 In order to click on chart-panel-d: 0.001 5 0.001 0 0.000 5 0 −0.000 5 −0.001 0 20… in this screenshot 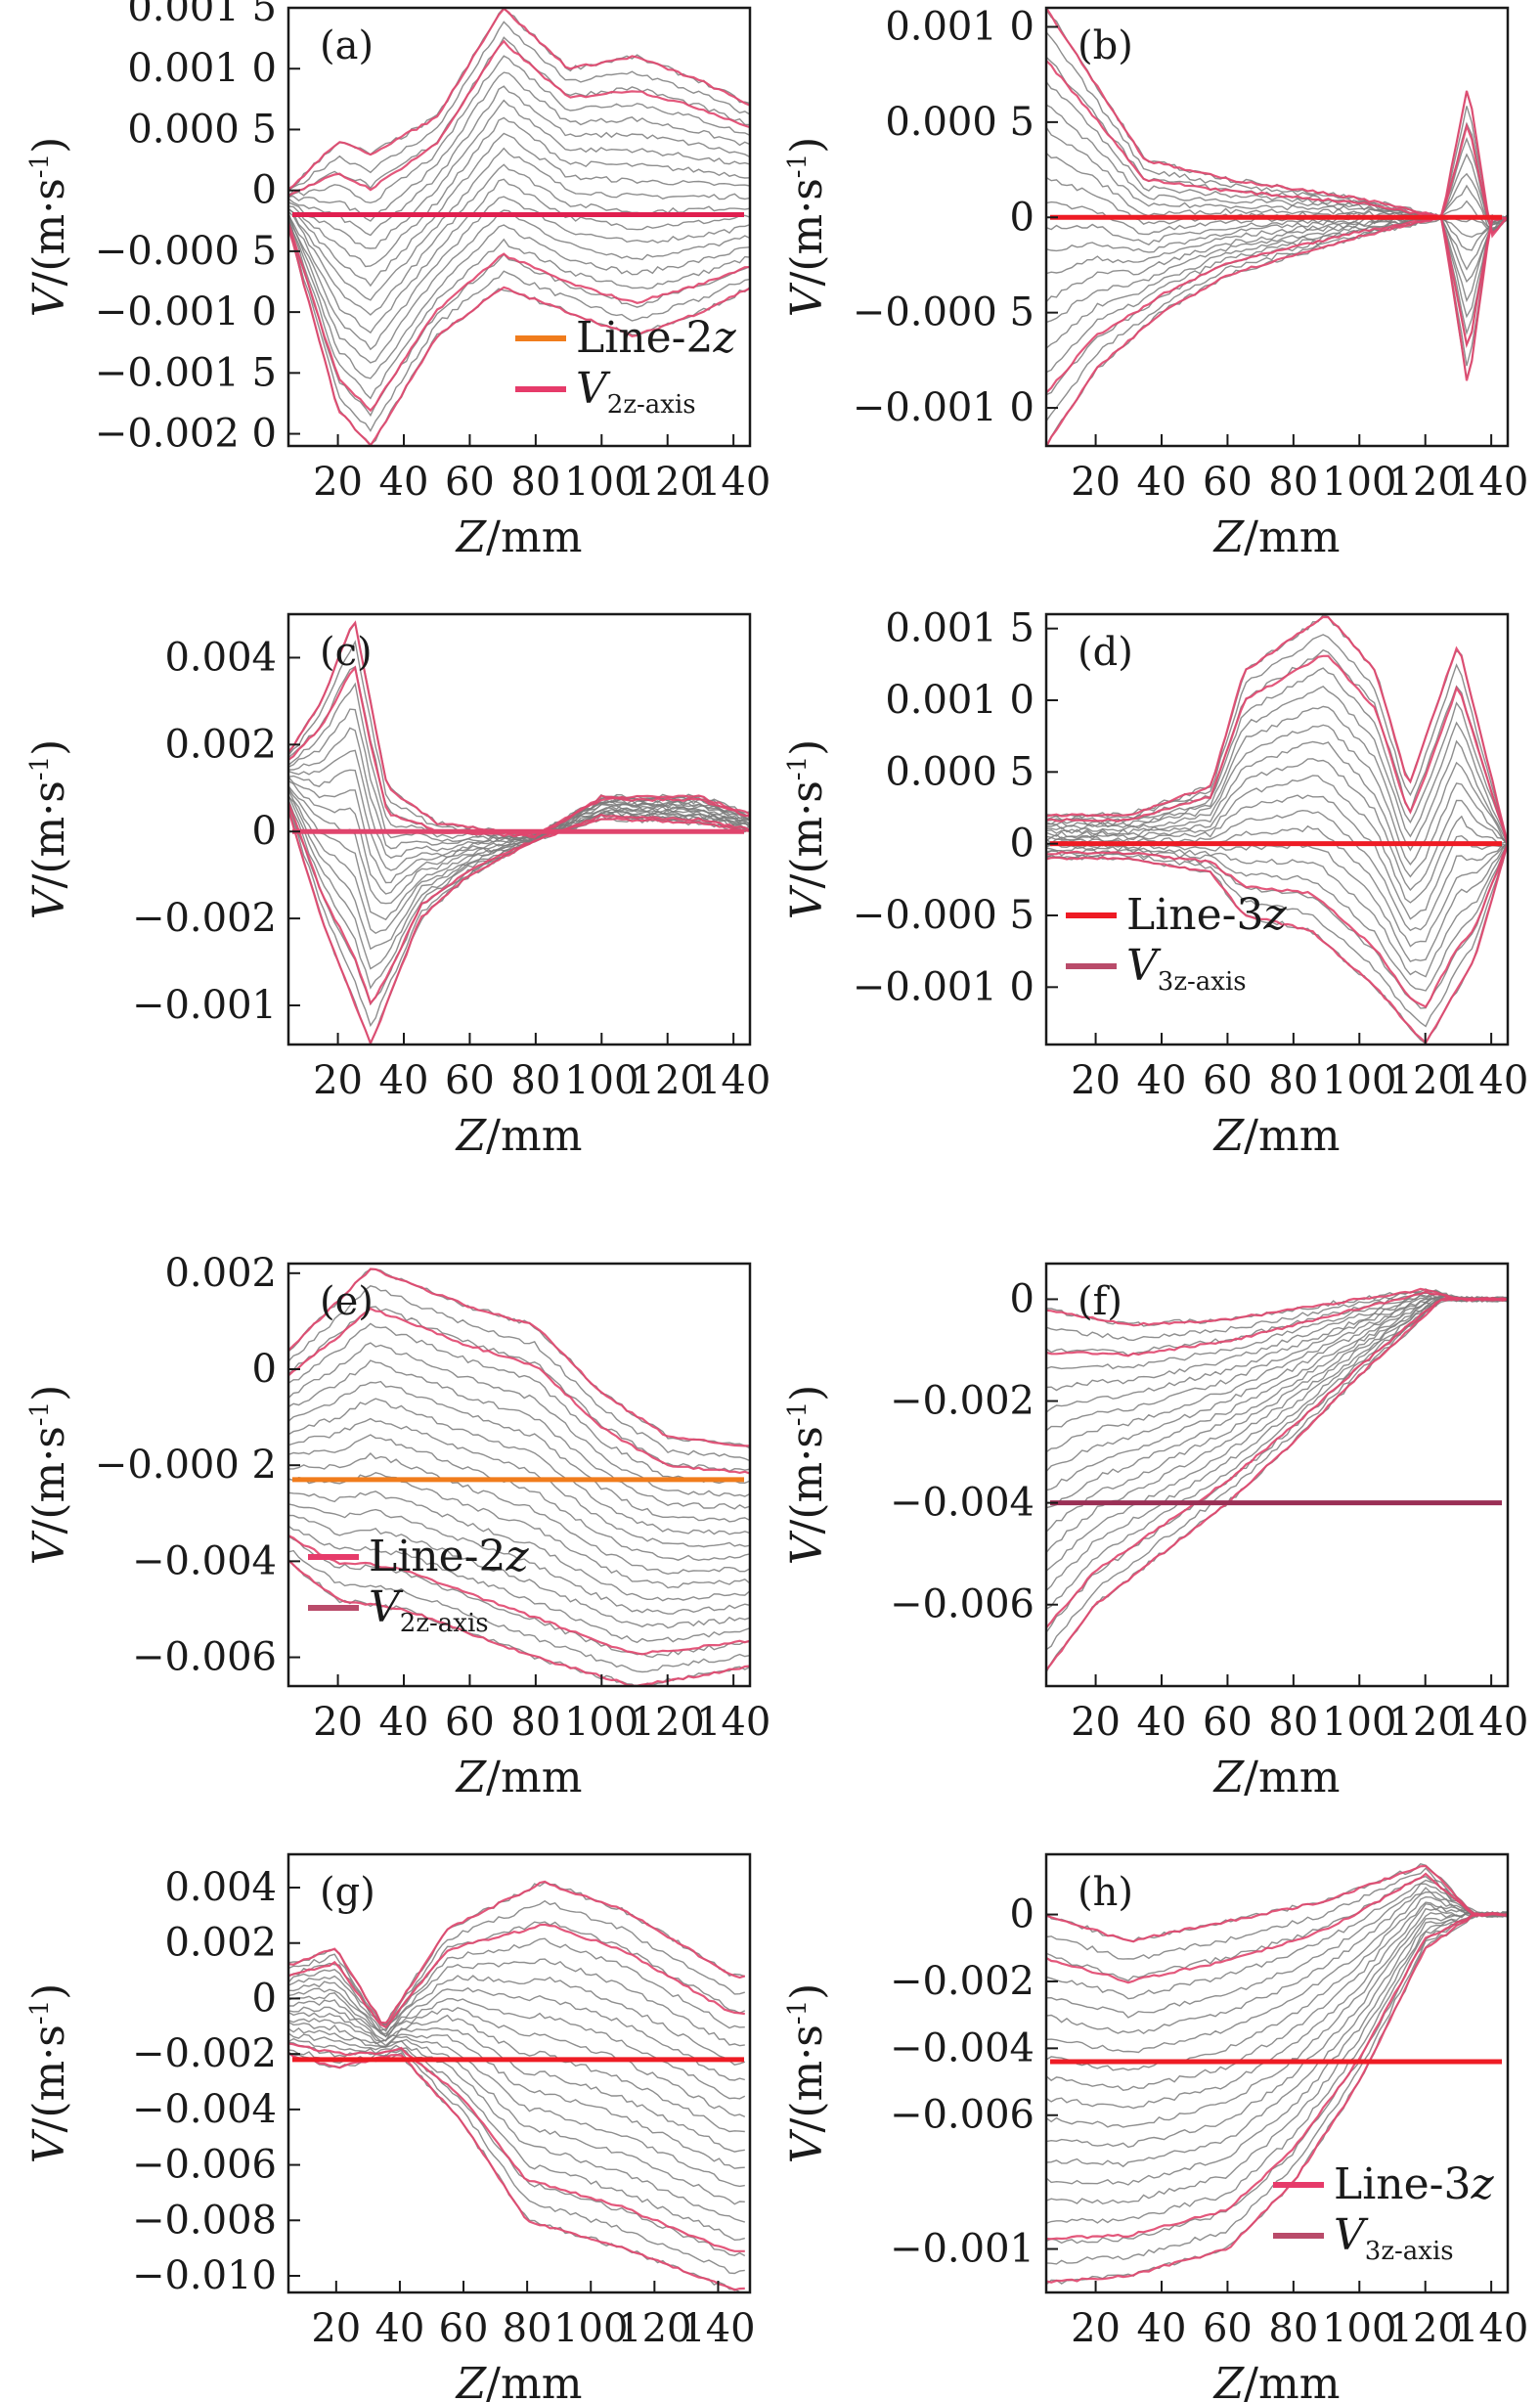, I will do `click(1155, 883)`.